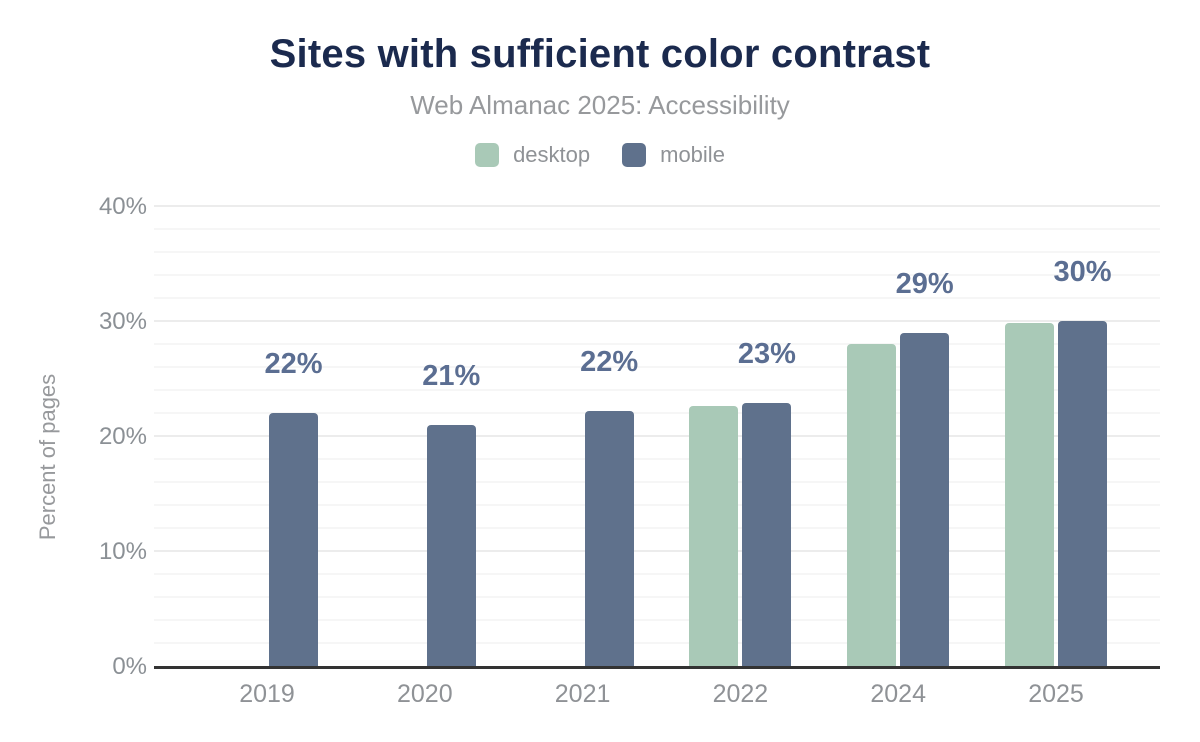 The width and height of the screenshot is (1200, 742). I want to click on data-label-2020: 21%, so click(451, 375).